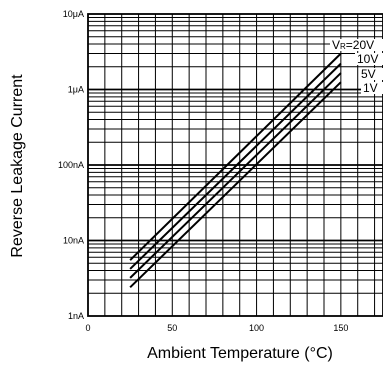 This screenshot has width=383, height=365. I want to click on y-tick-labels: 1nA 10nA 100nA 1μA 10μA, so click(71, 165).